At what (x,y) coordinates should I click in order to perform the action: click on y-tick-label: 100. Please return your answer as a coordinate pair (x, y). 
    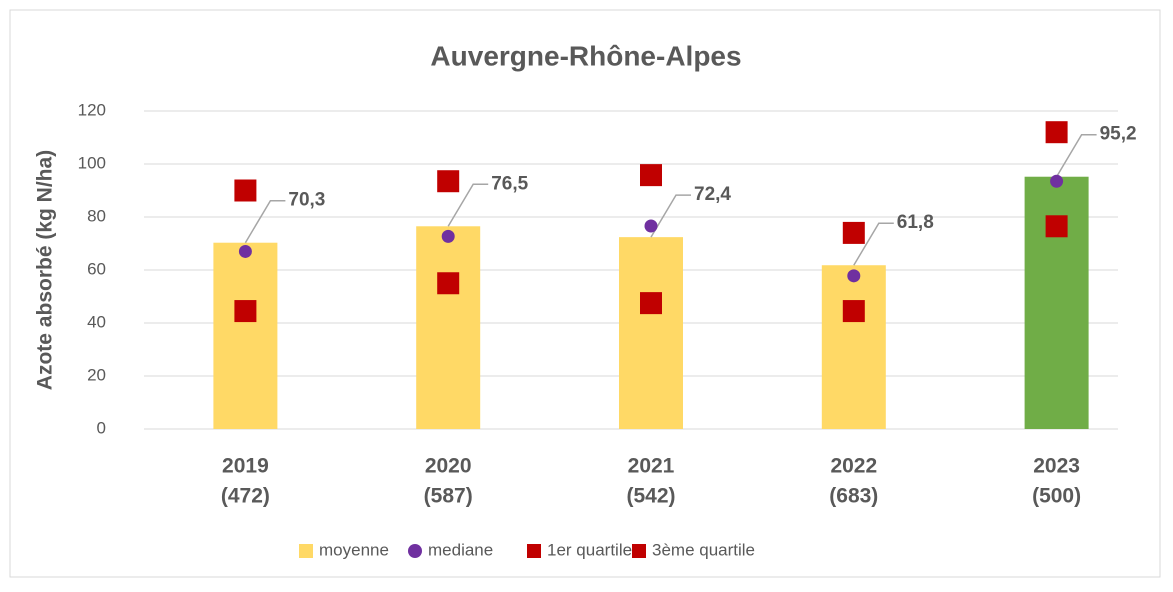
    Looking at the image, I should click on (92, 162).